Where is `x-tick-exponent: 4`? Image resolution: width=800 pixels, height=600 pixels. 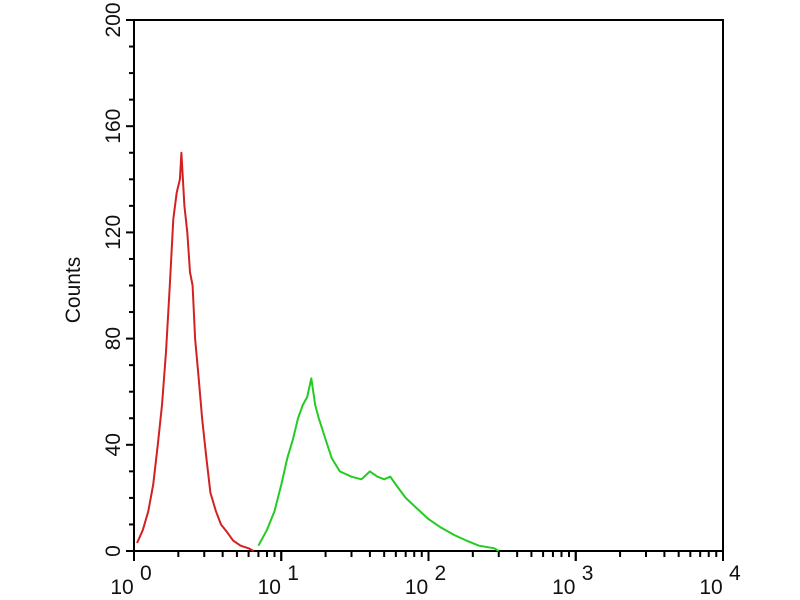
x-tick-exponent: 4 is located at coordinates (735, 573).